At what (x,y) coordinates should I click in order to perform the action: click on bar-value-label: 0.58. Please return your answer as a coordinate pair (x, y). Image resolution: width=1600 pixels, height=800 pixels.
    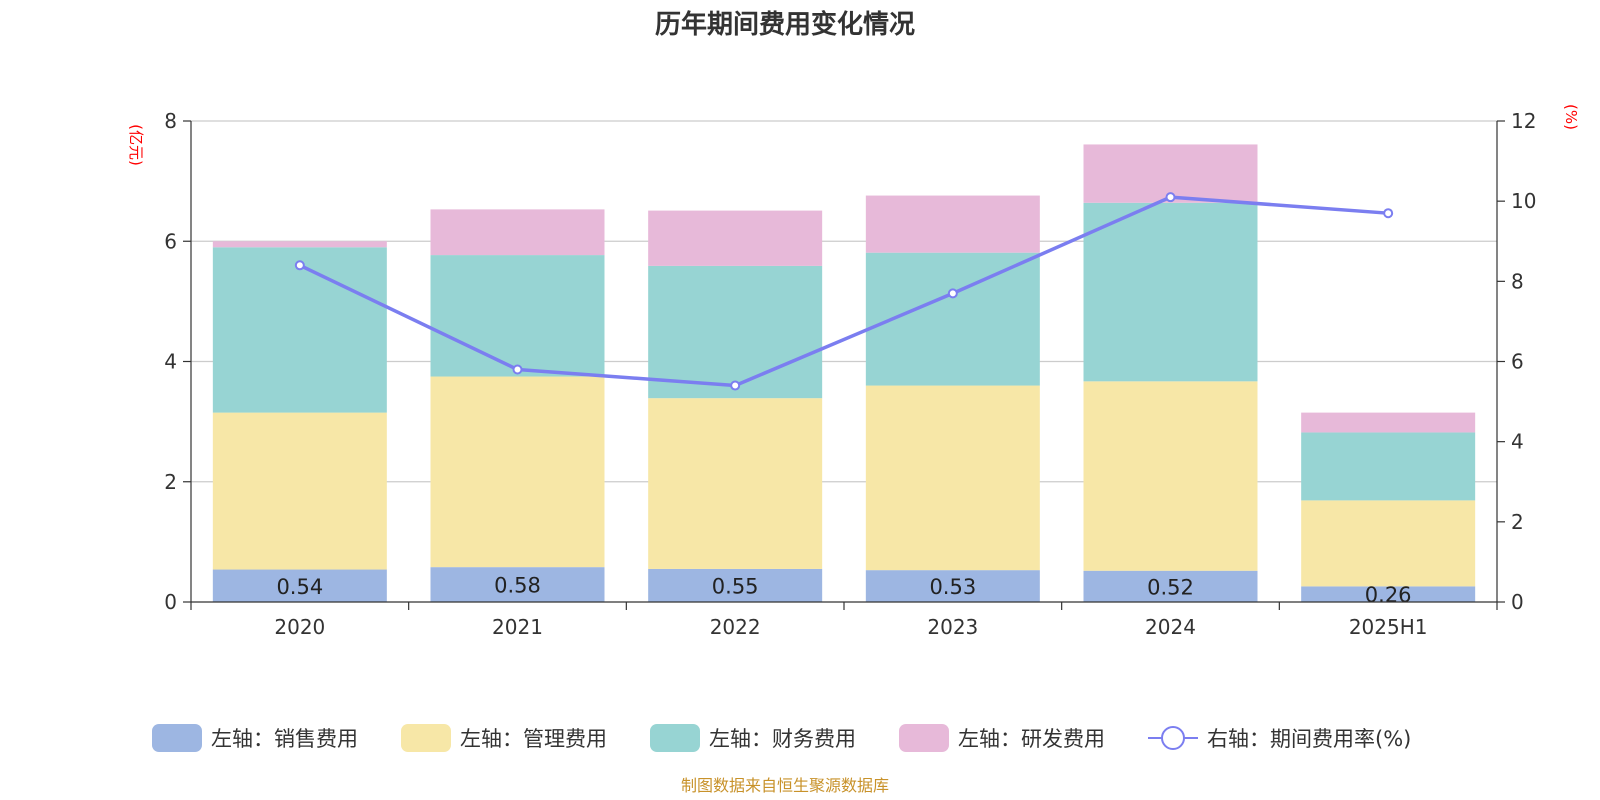
    Looking at the image, I should click on (517, 586).